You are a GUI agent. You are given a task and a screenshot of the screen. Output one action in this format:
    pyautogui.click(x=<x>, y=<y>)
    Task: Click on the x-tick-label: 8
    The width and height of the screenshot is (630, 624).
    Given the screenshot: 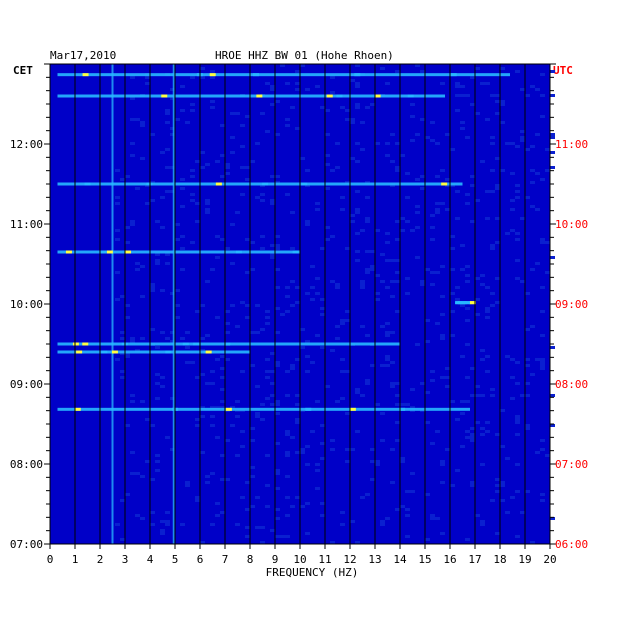 What is the action you would take?
    pyautogui.click(x=250, y=559)
    